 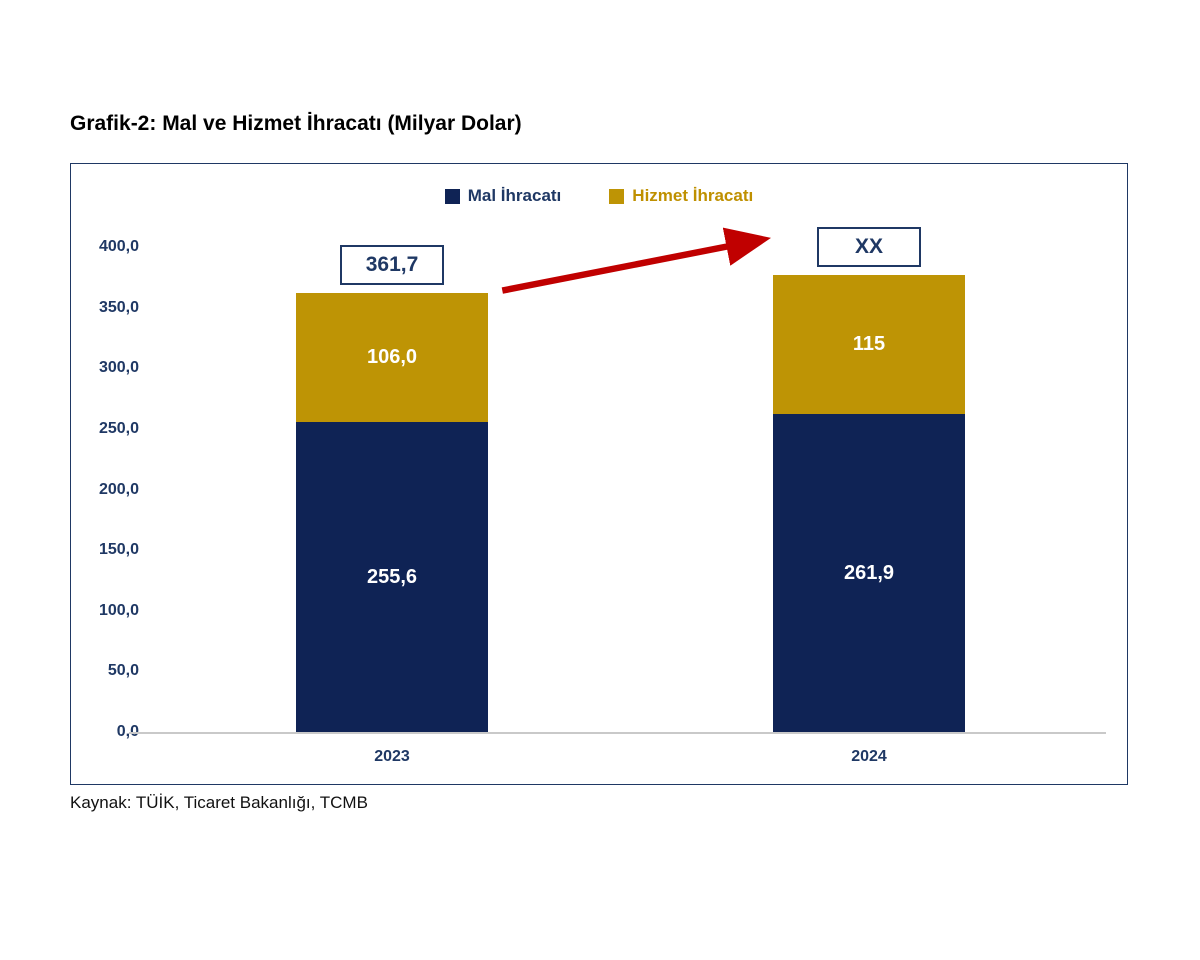 I want to click on y-axis-tick-label: 50,0, so click(x=123, y=670).